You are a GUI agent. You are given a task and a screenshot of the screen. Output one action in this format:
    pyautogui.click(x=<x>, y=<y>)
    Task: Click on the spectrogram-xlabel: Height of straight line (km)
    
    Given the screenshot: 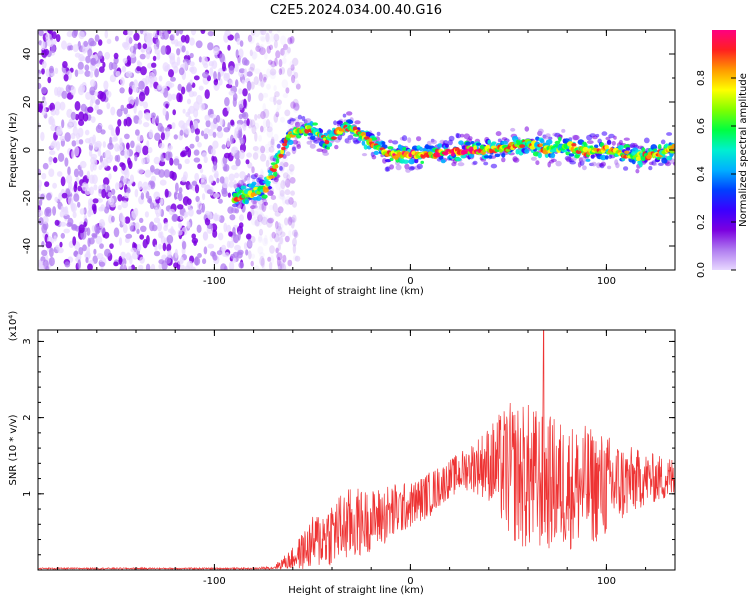 What is the action you would take?
    pyautogui.click(x=356, y=291)
    